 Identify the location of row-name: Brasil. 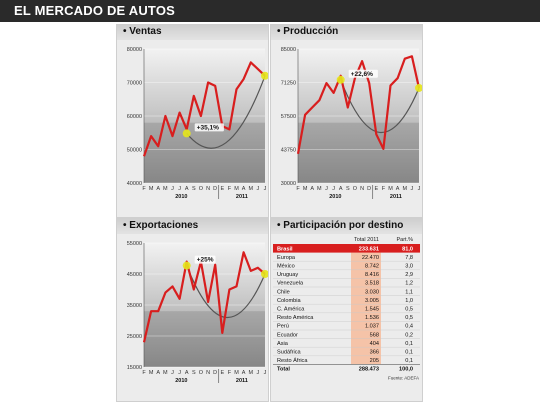
(285, 249).